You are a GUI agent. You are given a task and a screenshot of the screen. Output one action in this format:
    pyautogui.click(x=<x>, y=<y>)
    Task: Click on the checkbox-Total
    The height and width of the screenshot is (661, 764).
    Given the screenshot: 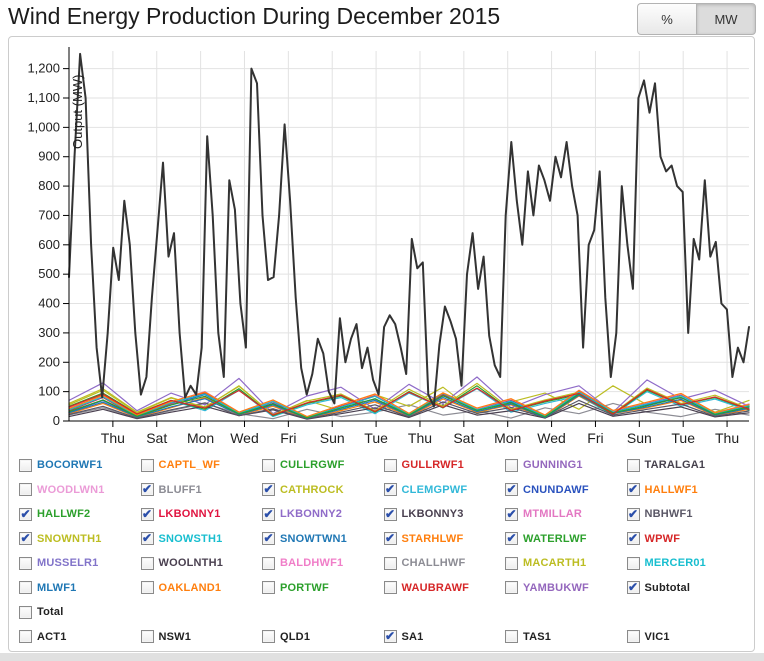 What is the action you would take?
    pyautogui.click(x=25, y=612)
    